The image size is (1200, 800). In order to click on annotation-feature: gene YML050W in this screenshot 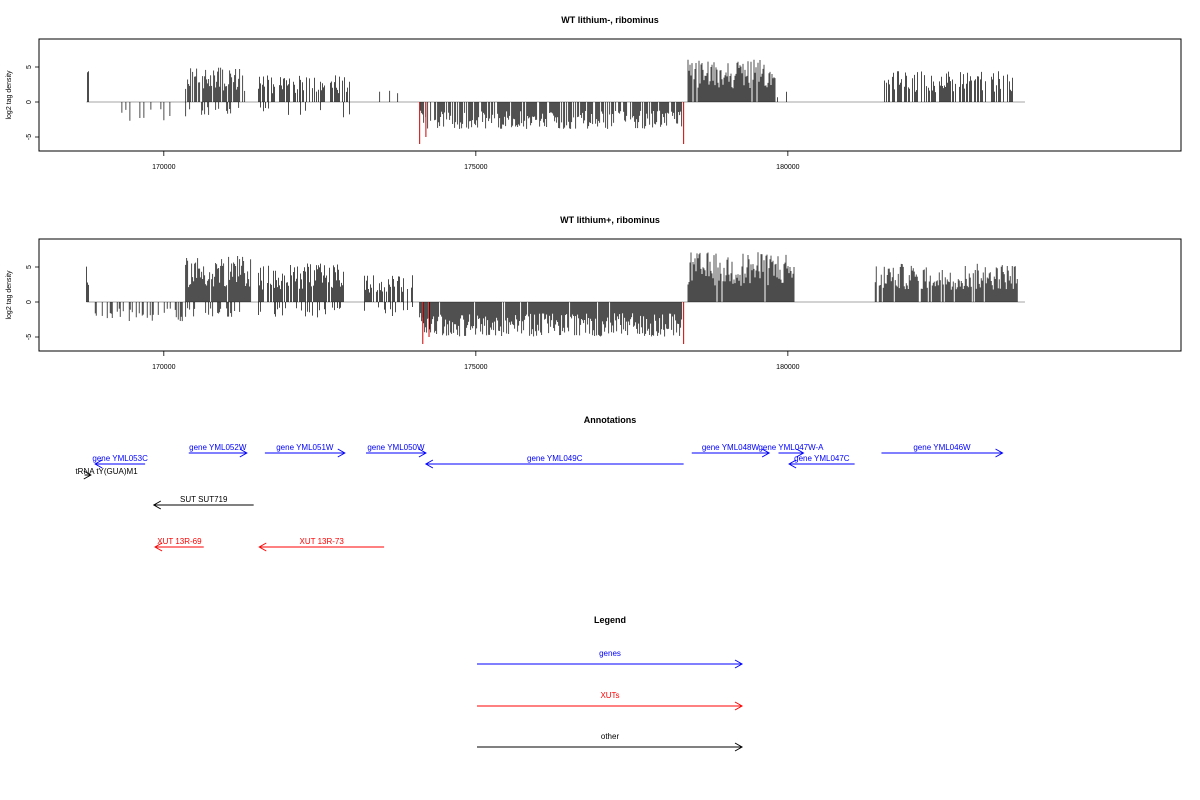, I will do `click(396, 450)`.